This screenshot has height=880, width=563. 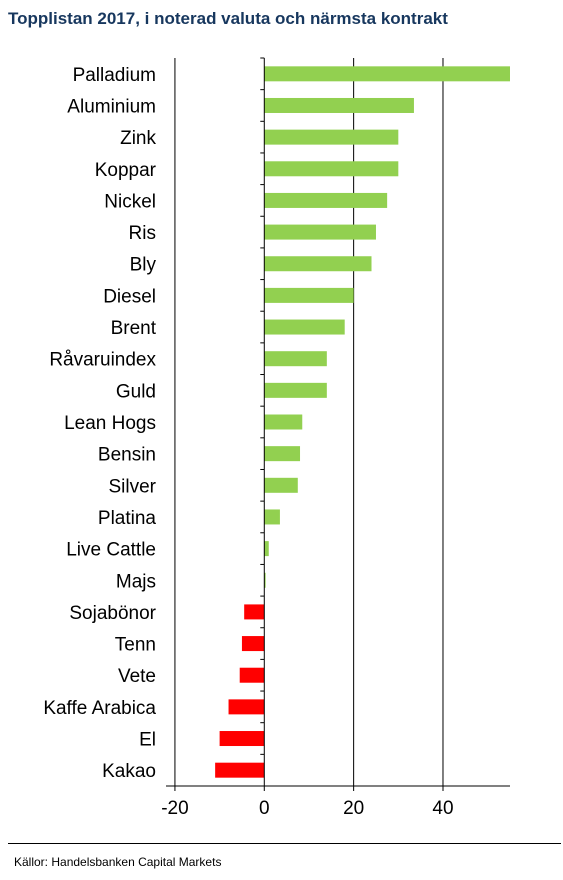 I want to click on x-tick-label: 20, so click(x=353, y=808).